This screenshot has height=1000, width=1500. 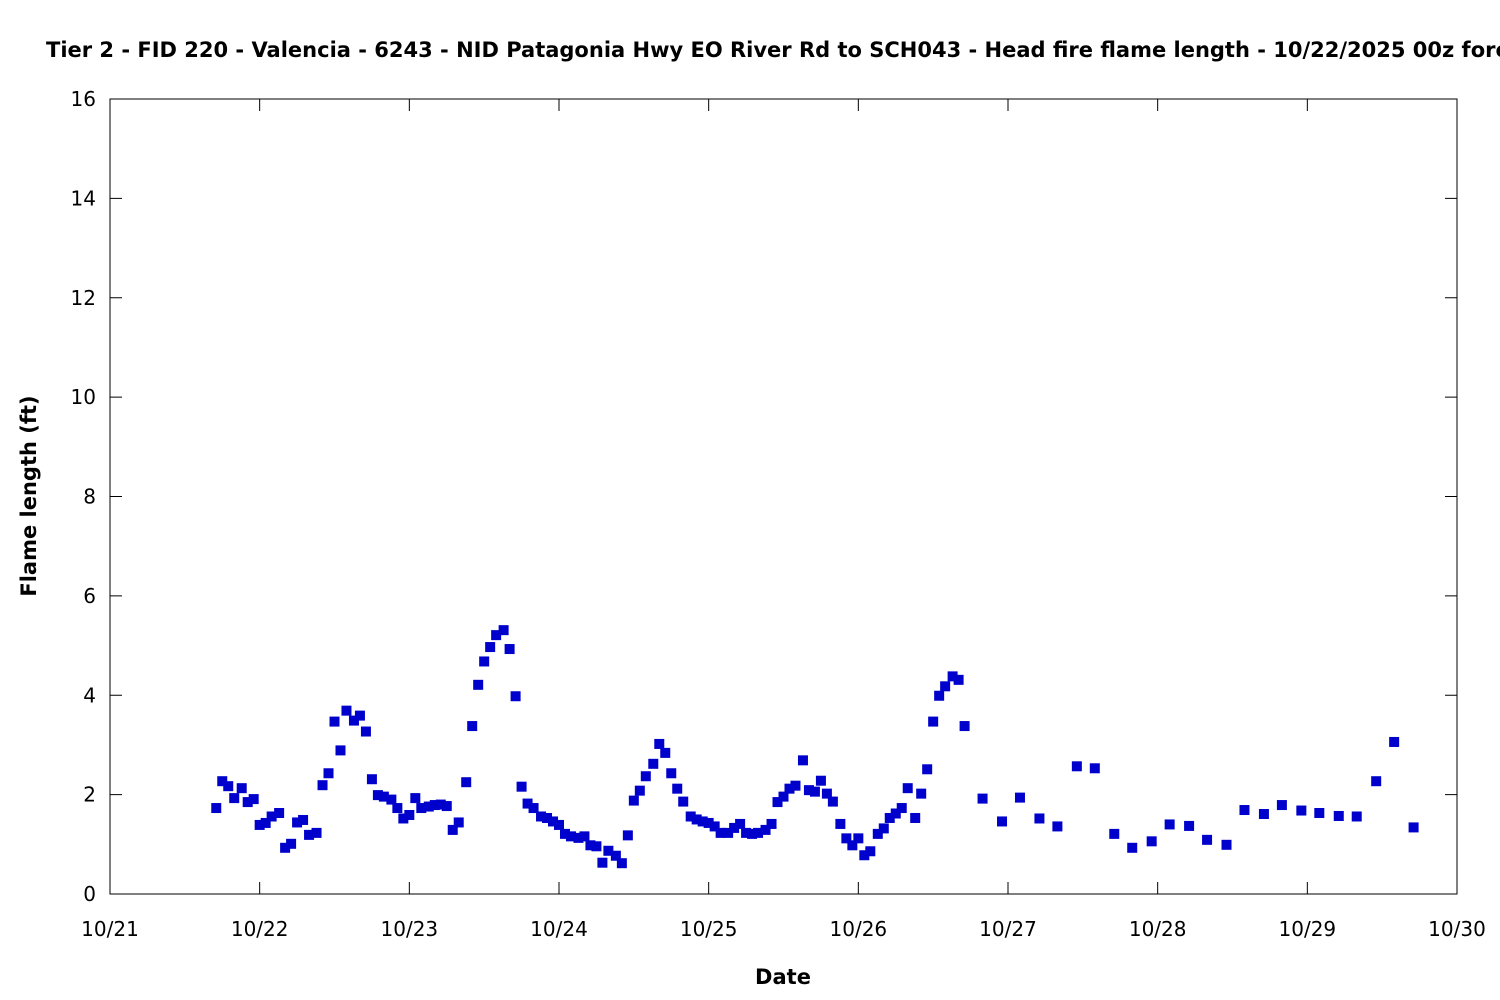 I want to click on y-axis-tick-labels: 0 2 4 6 8 10 12 14 16, so click(x=83, y=496).